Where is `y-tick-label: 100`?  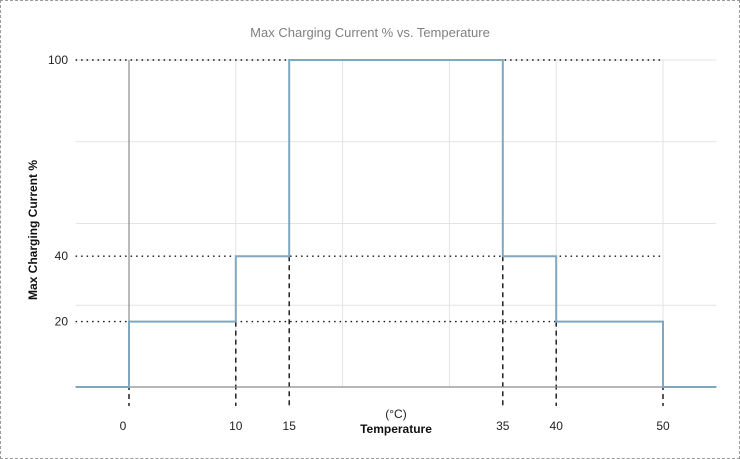 y-tick-label: 100 is located at coordinates (58, 60).